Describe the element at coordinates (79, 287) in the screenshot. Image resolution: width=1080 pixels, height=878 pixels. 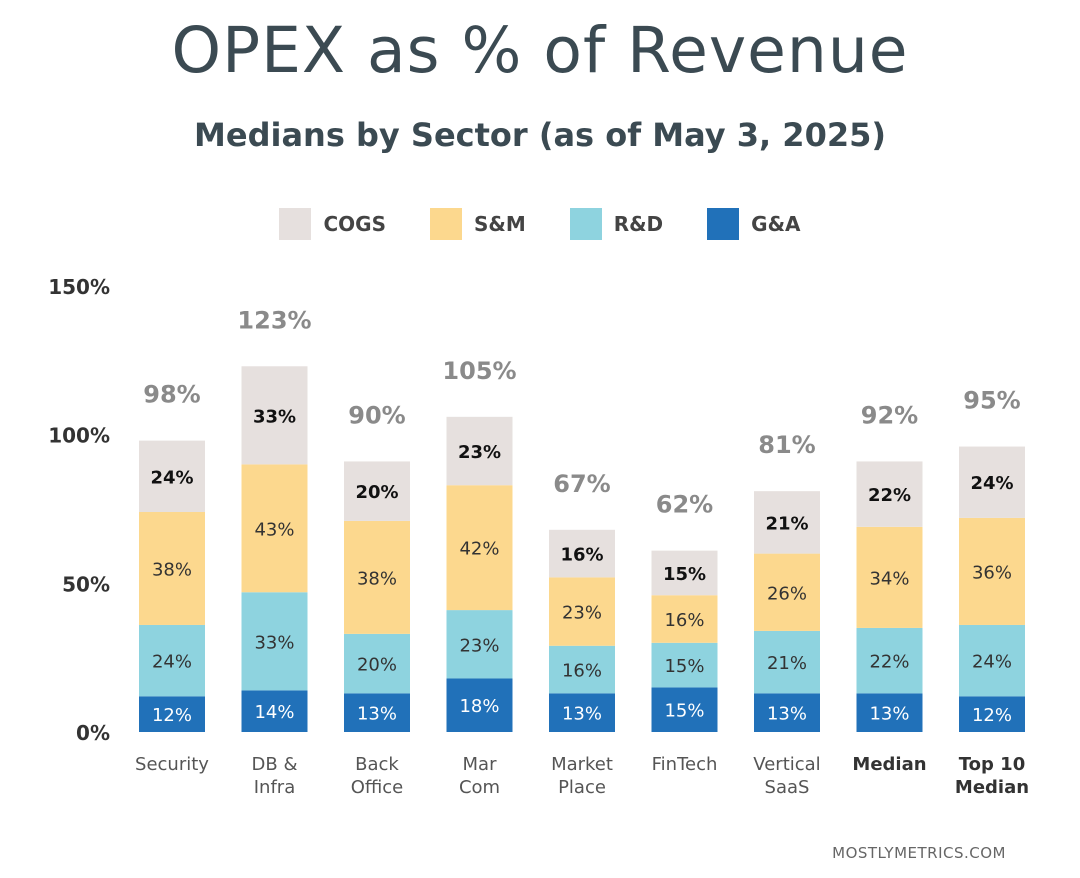
I see `y-tick-label: 150%` at that location.